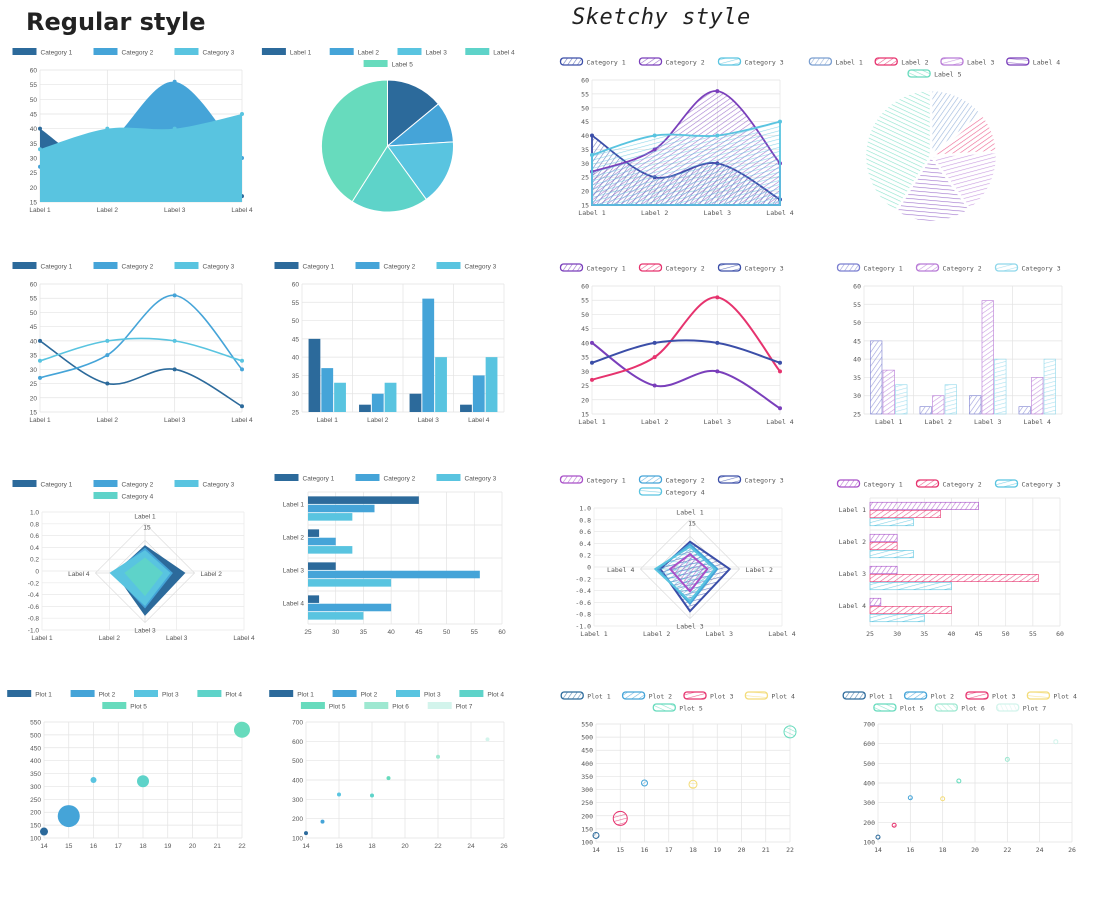 Image resolution: width=1120 pixels, height=915 pixels. I want to click on y-tick-label: 55, so click(34, 299).